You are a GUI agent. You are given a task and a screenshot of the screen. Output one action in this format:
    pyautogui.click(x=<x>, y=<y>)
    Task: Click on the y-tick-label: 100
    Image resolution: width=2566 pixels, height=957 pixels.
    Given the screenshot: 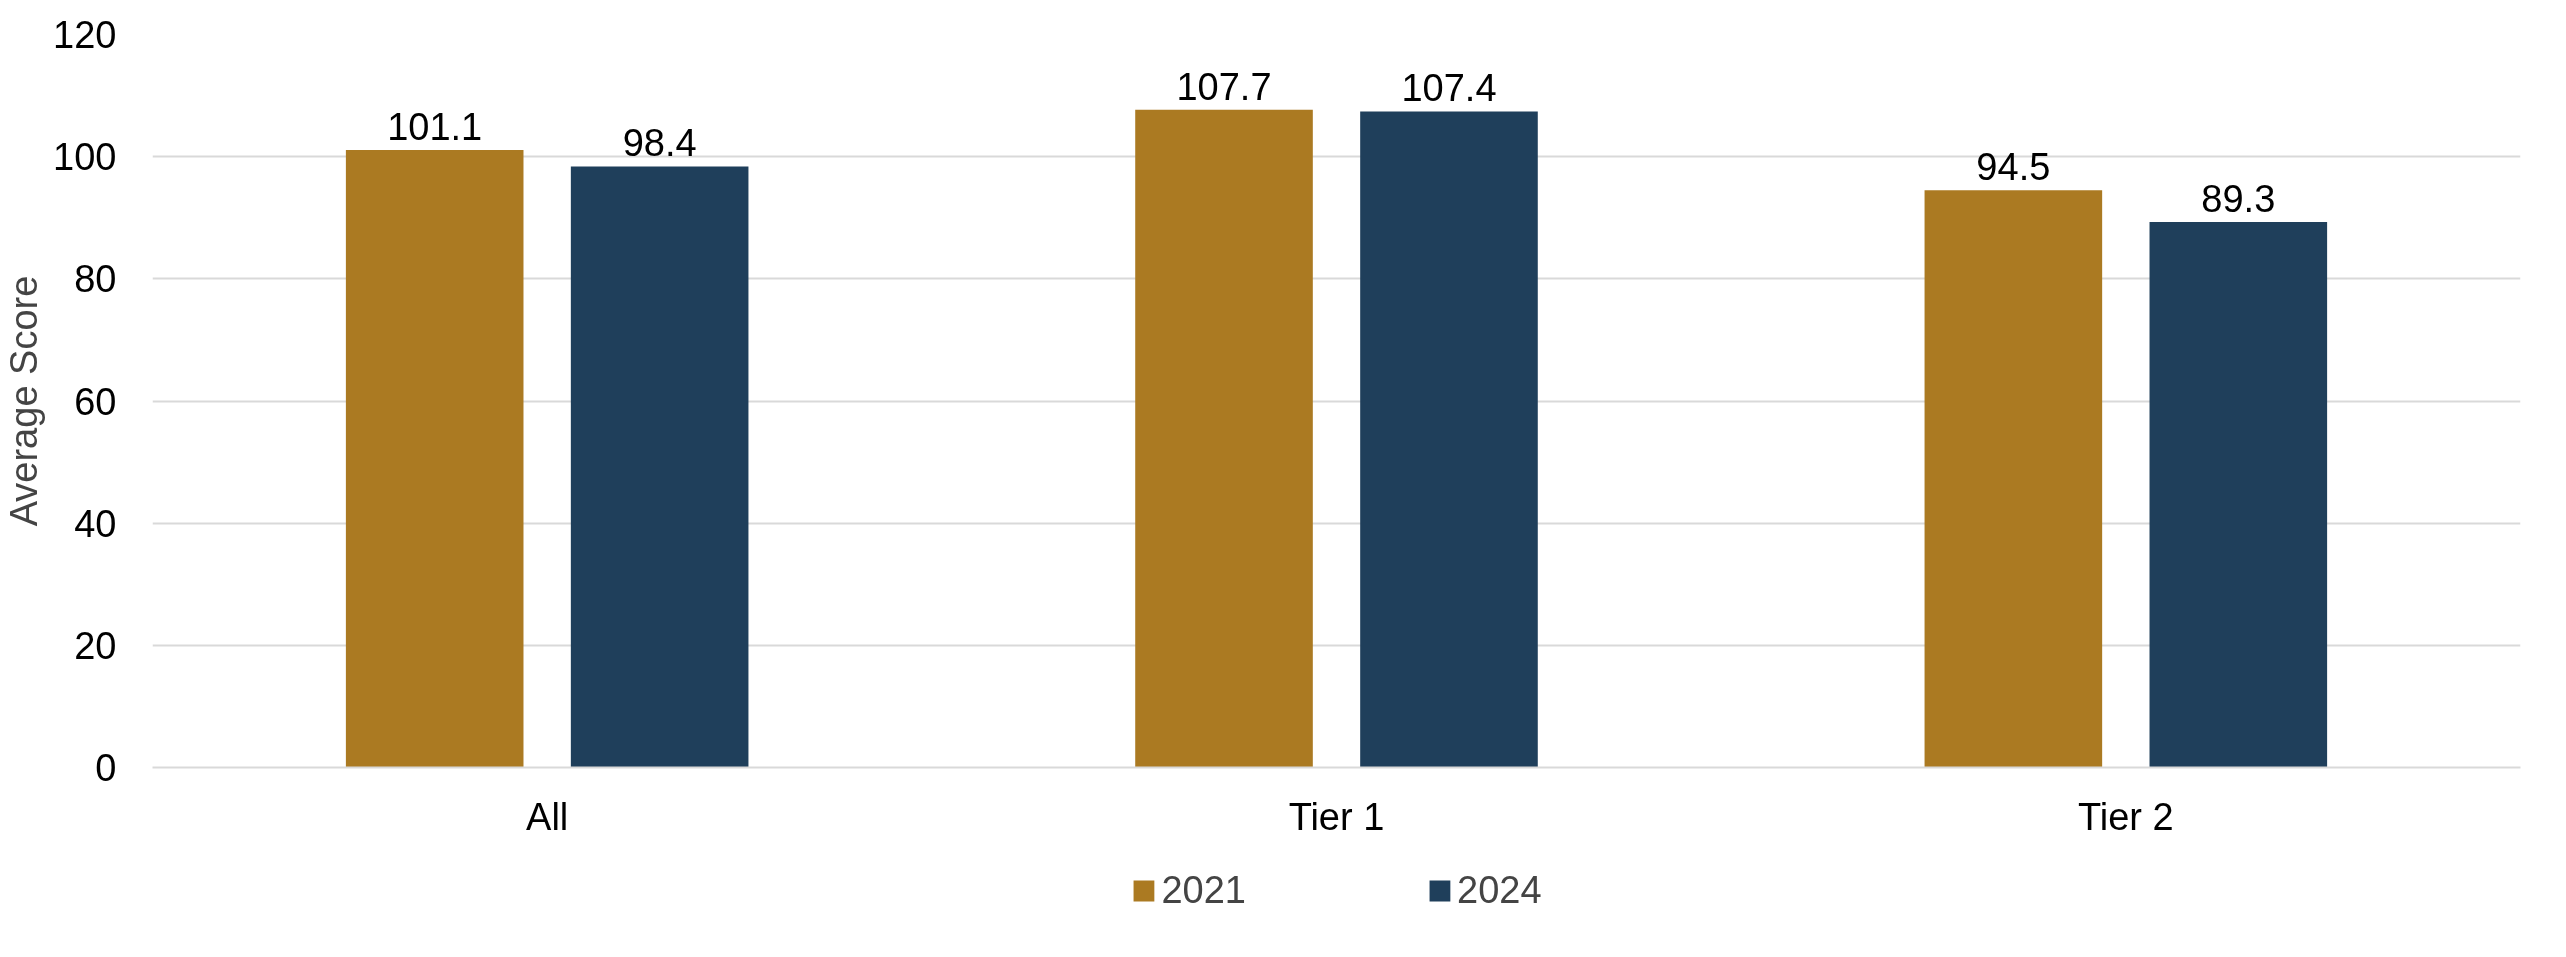 What is the action you would take?
    pyautogui.click(x=85, y=157)
    